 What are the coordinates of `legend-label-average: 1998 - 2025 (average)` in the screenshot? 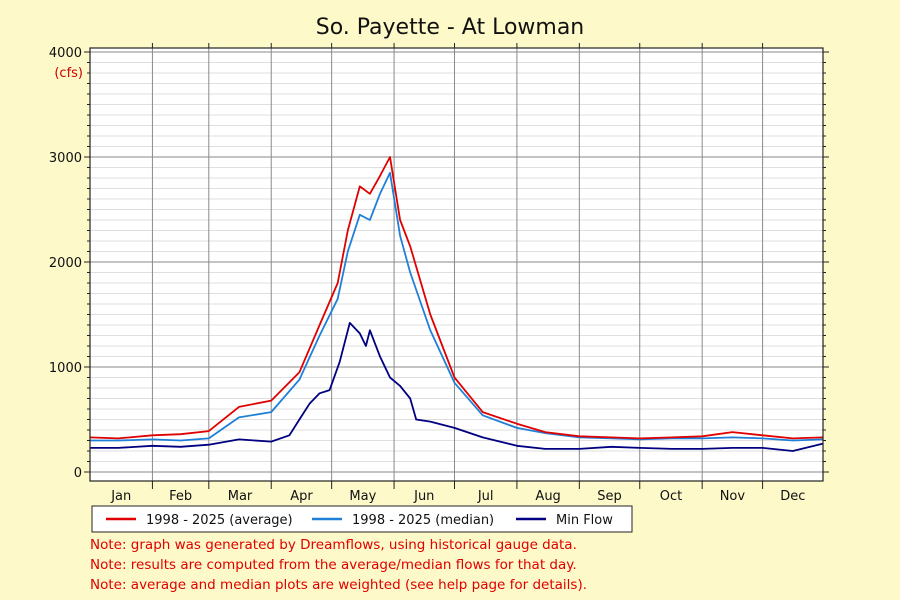 It's located at (219, 520).